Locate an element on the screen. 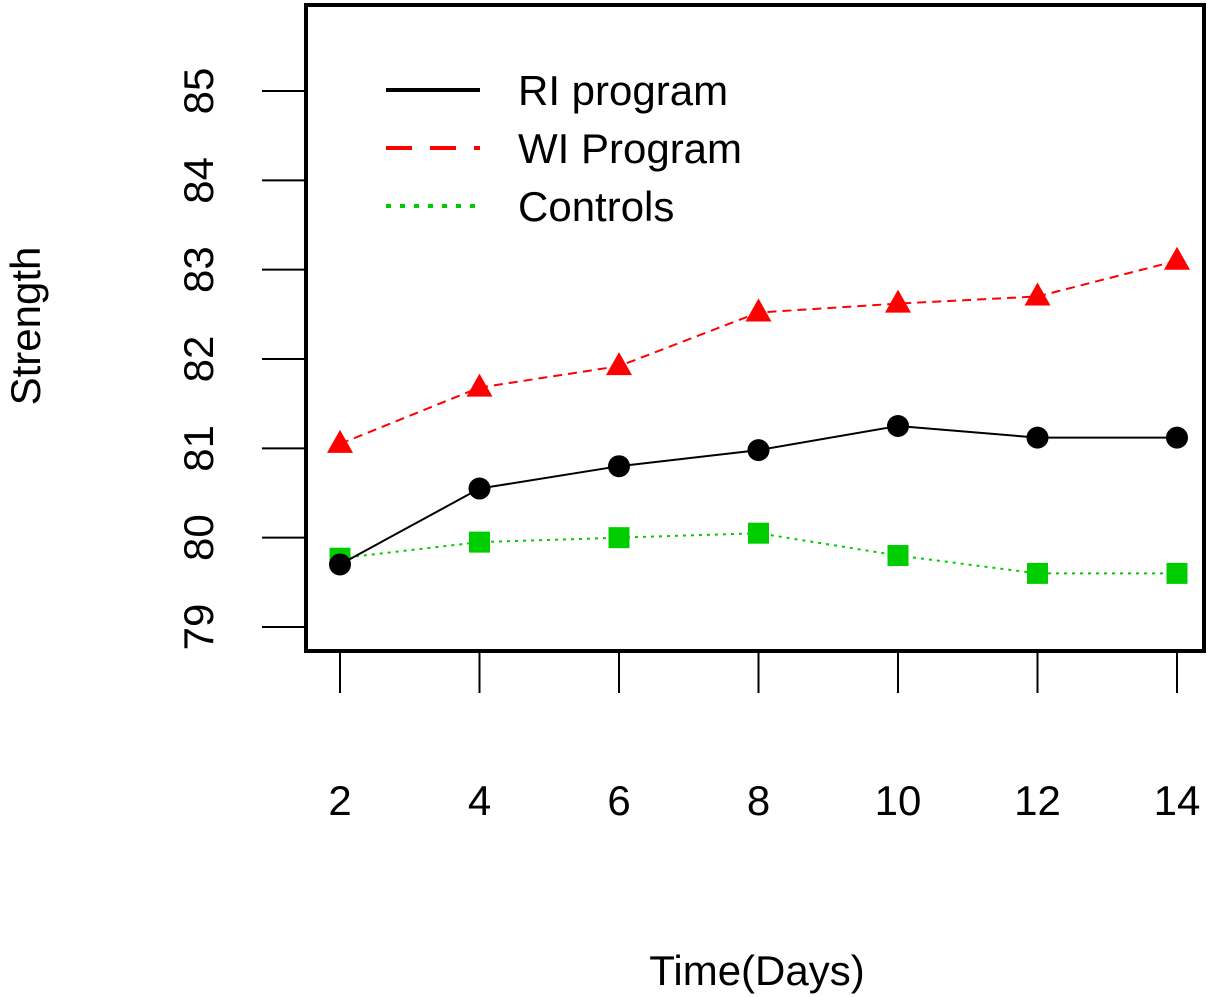  legend: RI program WI Program Controls is located at coordinates (564, 148).